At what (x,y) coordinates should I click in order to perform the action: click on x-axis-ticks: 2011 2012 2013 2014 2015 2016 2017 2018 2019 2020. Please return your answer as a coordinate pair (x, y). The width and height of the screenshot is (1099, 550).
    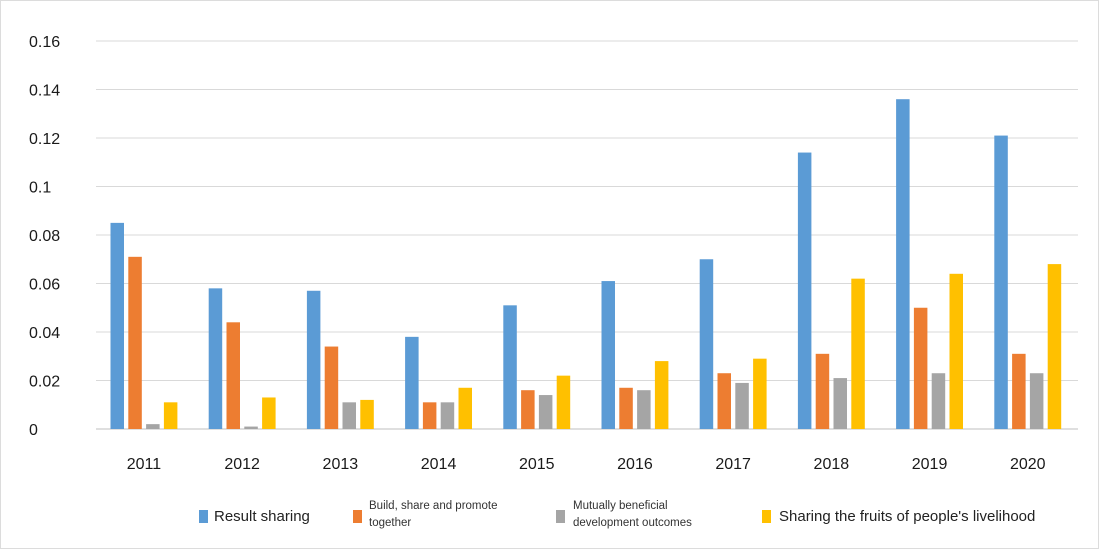
    Looking at the image, I should click on (586, 464).